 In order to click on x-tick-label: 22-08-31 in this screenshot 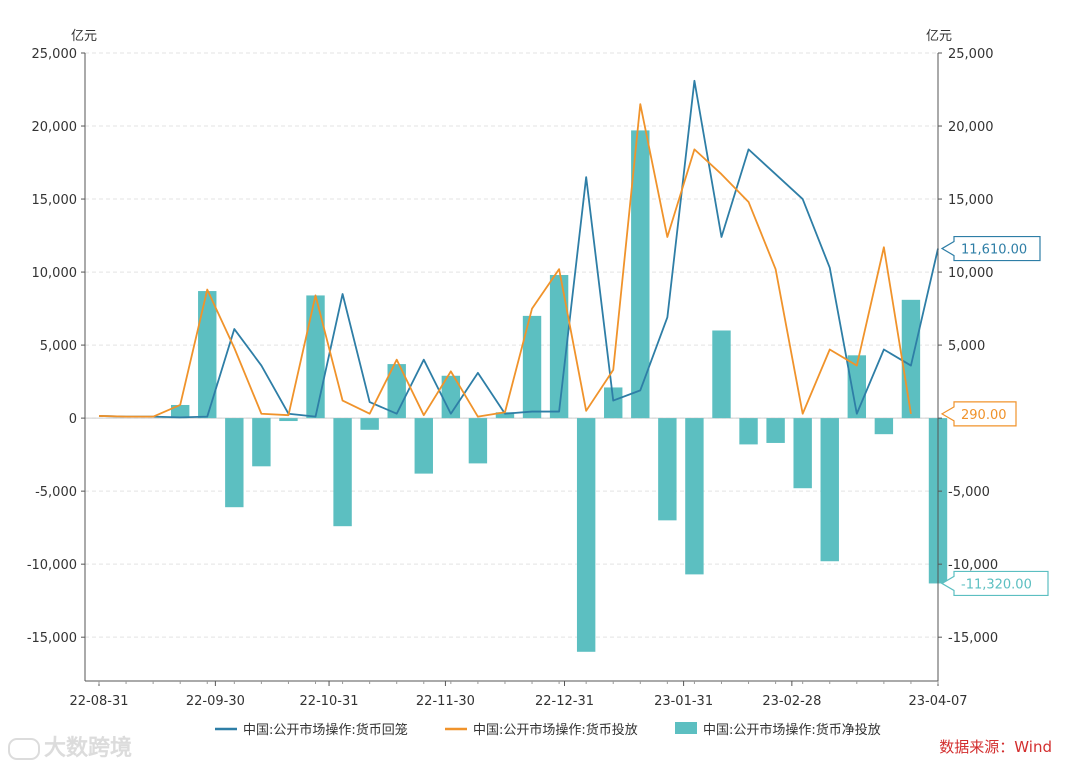, I will do `click(98, 701)`.